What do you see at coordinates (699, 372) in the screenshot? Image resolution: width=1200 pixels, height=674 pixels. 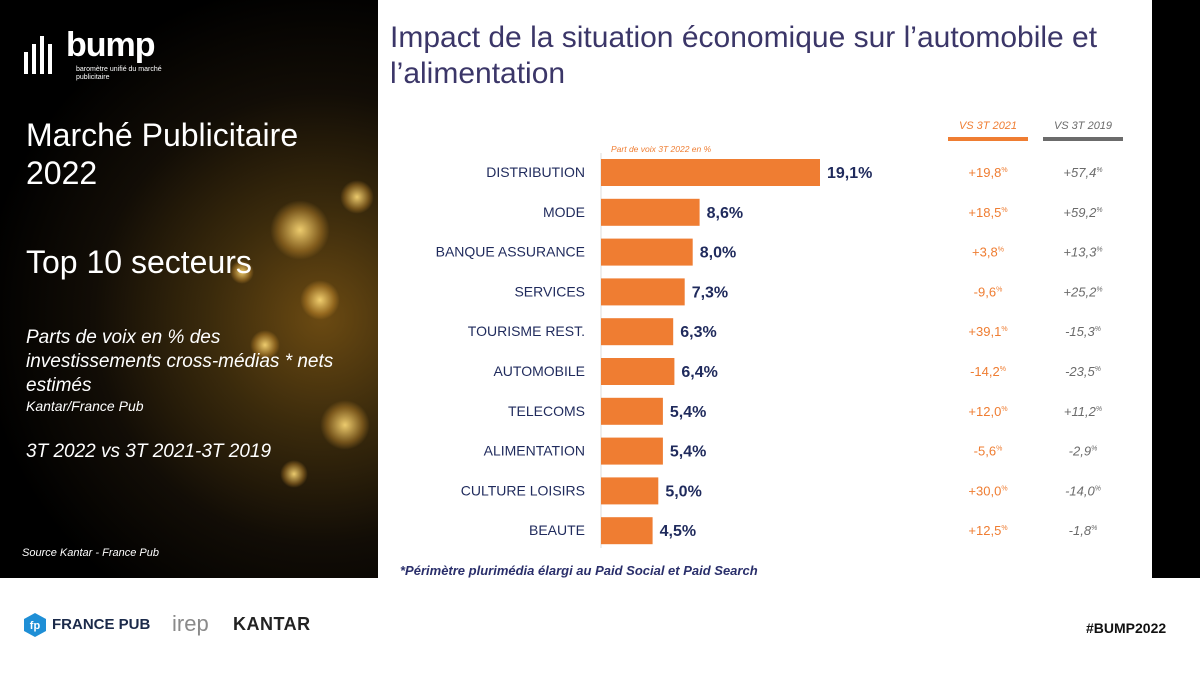 I see `data-label: 6,4%` at bounding box center [699, 372].